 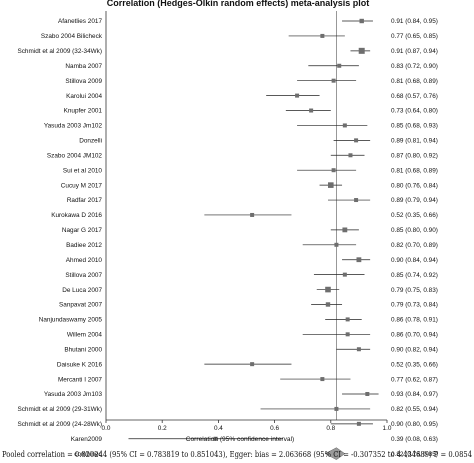 What do you see at coordinates (83, 111) in the screenshot?
I see `study-label: Knupfer 2001` at bounding box center [83, 111].